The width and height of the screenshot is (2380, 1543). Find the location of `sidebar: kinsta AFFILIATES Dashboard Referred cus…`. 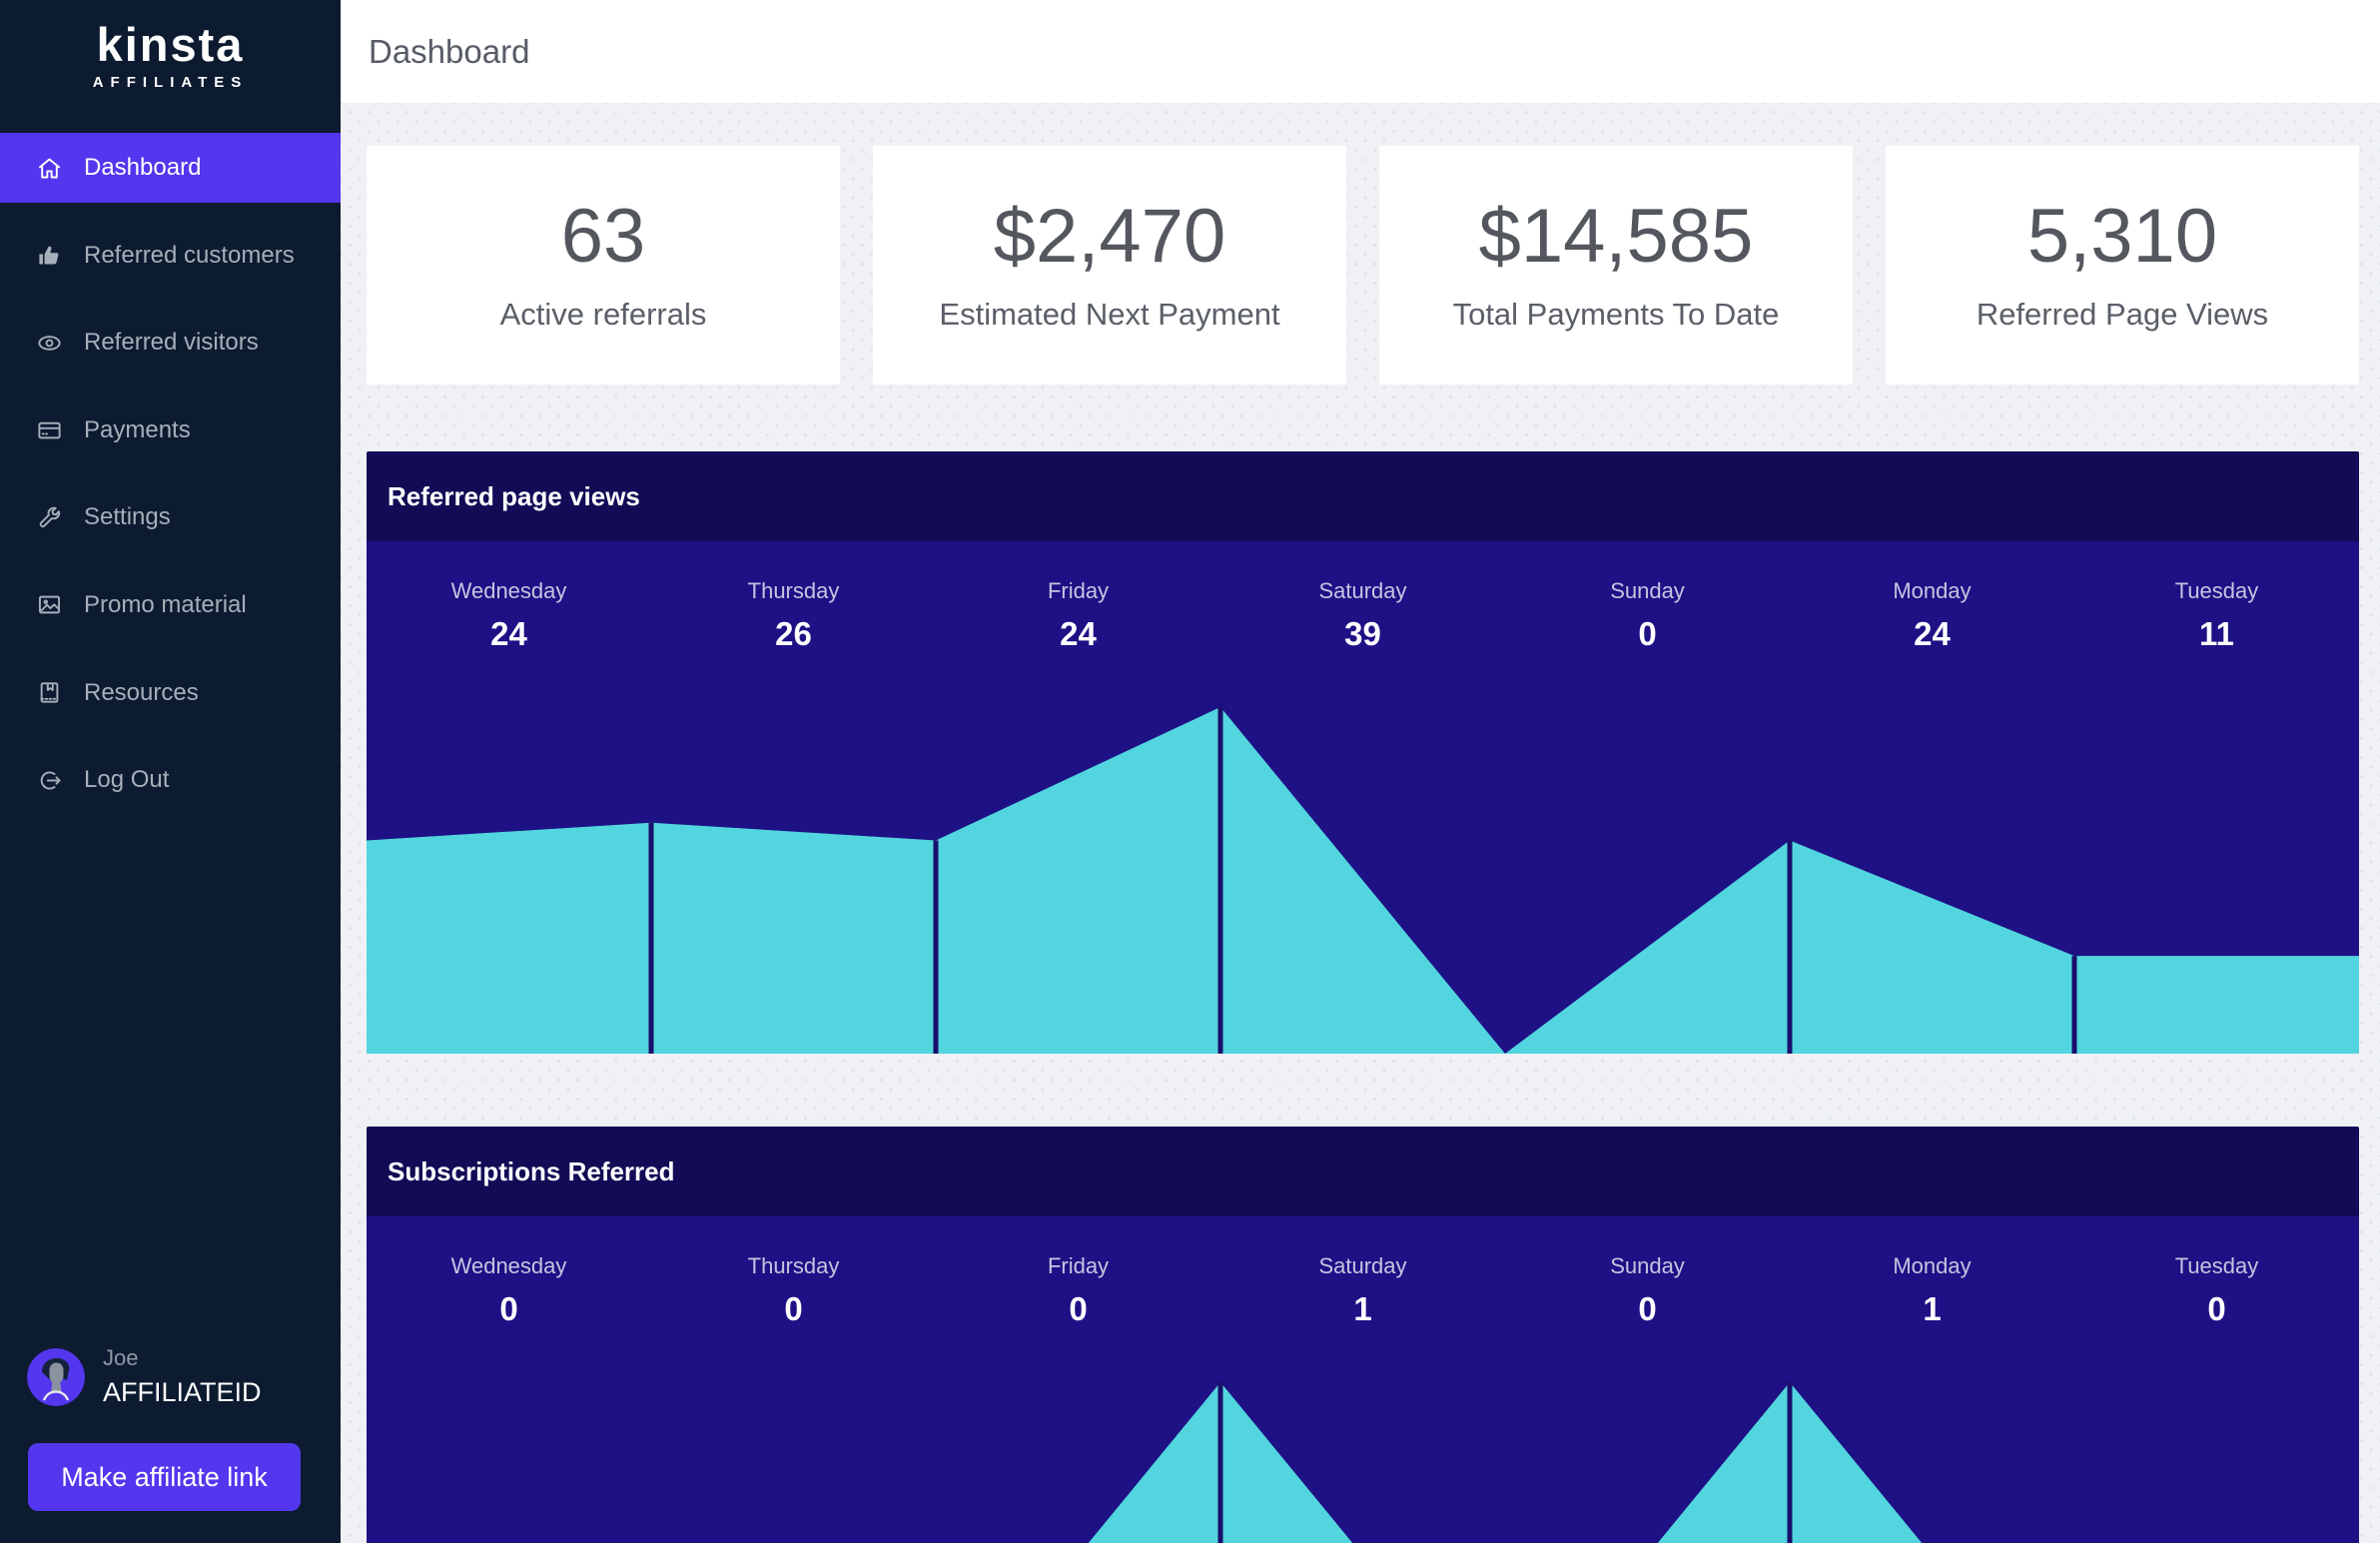

sidebar: kinsta AFFILIATES Dashboard Referred cus… is located at coordinates (170, 771).